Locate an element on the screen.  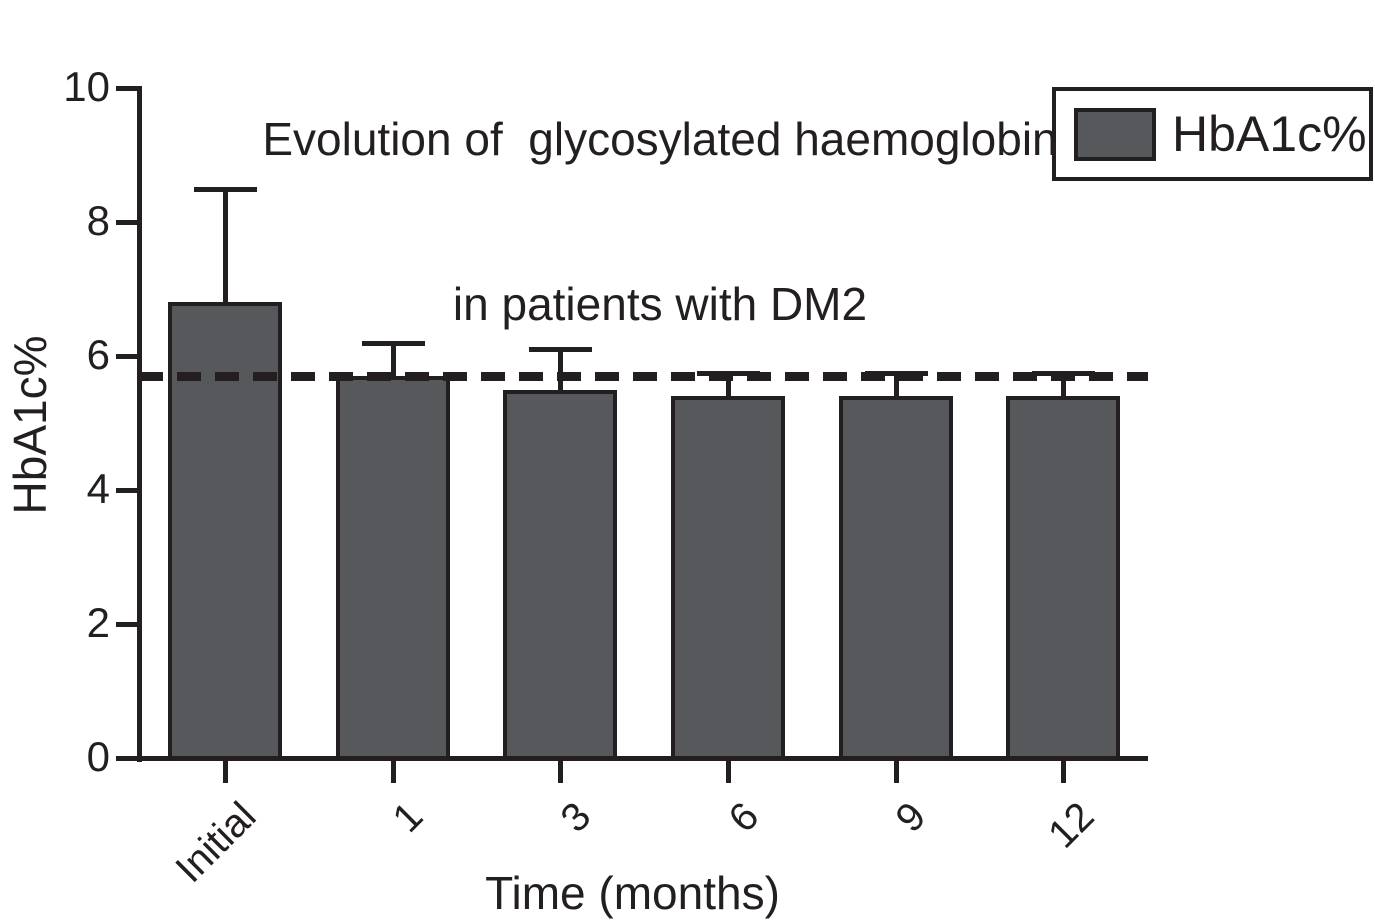
x-tick-label: 12 is located at coordinates (1071, 825).